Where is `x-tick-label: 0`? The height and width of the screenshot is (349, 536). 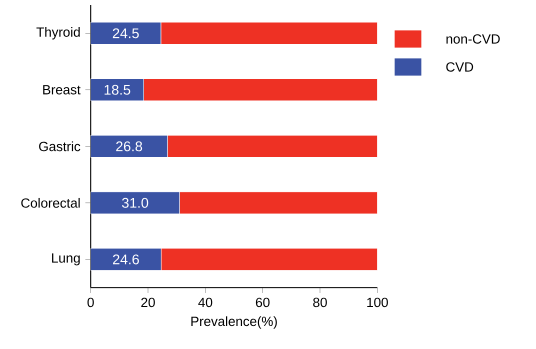
x-tick-label: 0 is located at coordinates (90, 303).